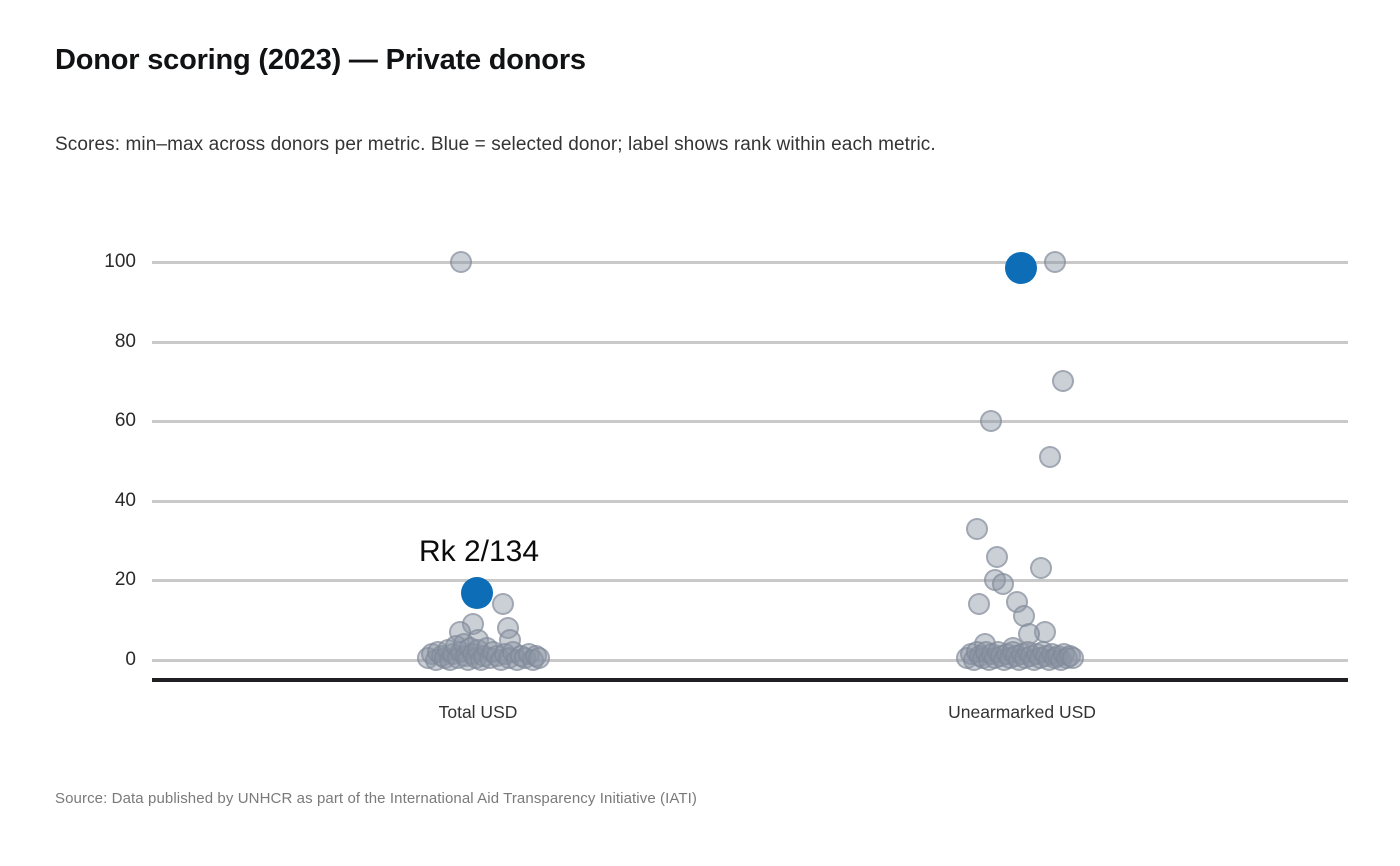  Describe the element at coordinates (125, 341) in the screenshot. I see `y-tick-label-80: 80` at that location.